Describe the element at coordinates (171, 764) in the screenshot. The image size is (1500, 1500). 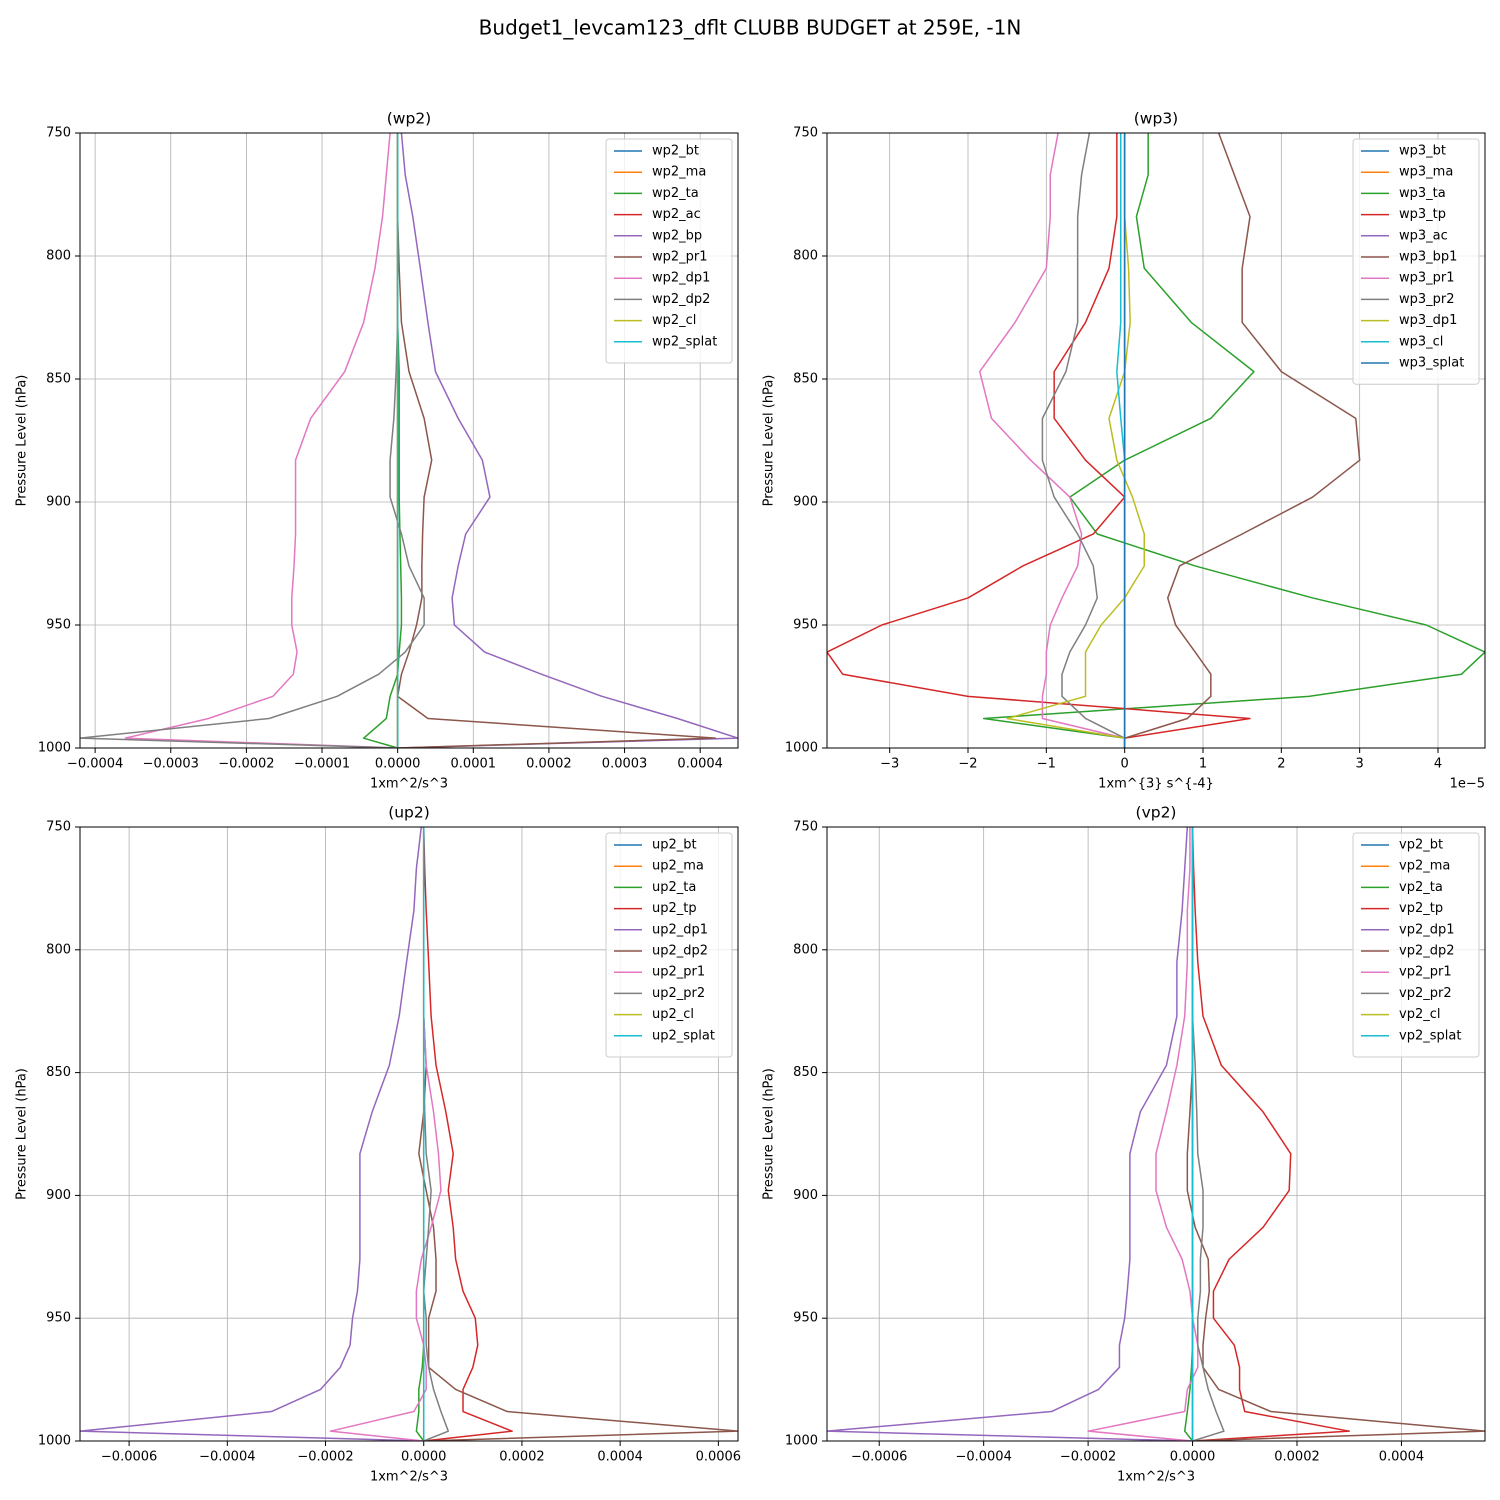
I see `x-tick-label: −0.0003` at that location.